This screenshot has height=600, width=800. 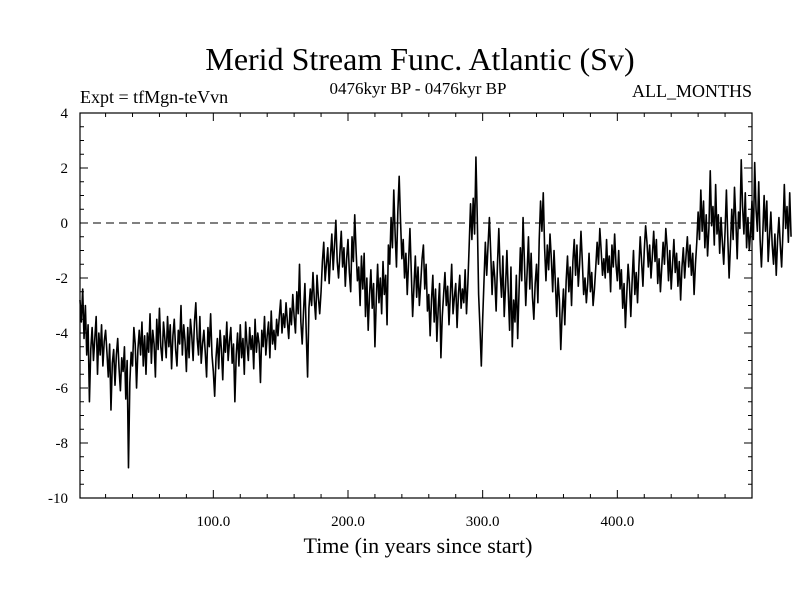 What do you see at coordinates (418, 545) in the screenshot?
I see `x-axis-label: Time (in years since start)` at bounding box center [418, 545].